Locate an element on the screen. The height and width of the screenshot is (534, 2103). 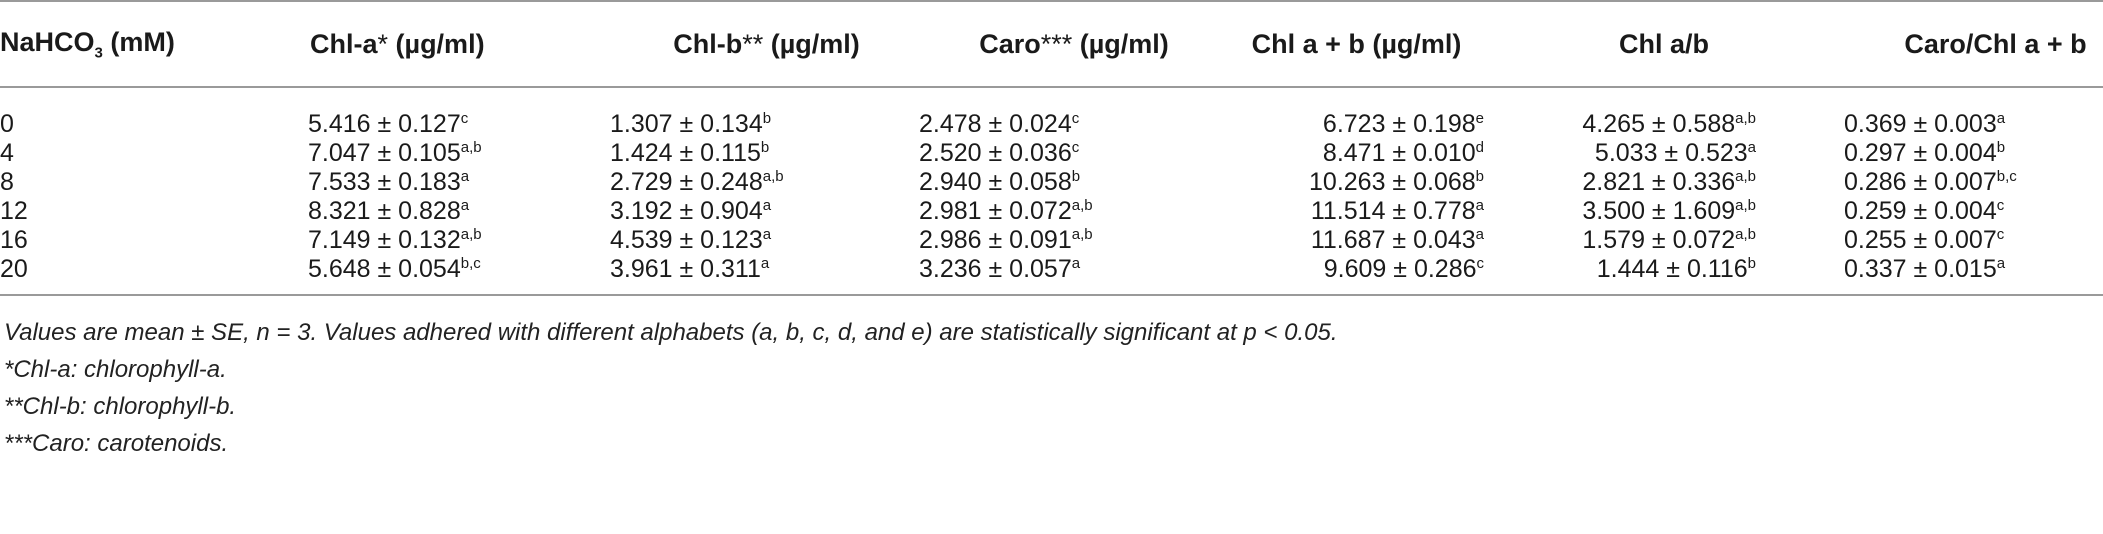
cell-mean-se: 7.533 ± 0.183 is located at coordinates (384, 182).